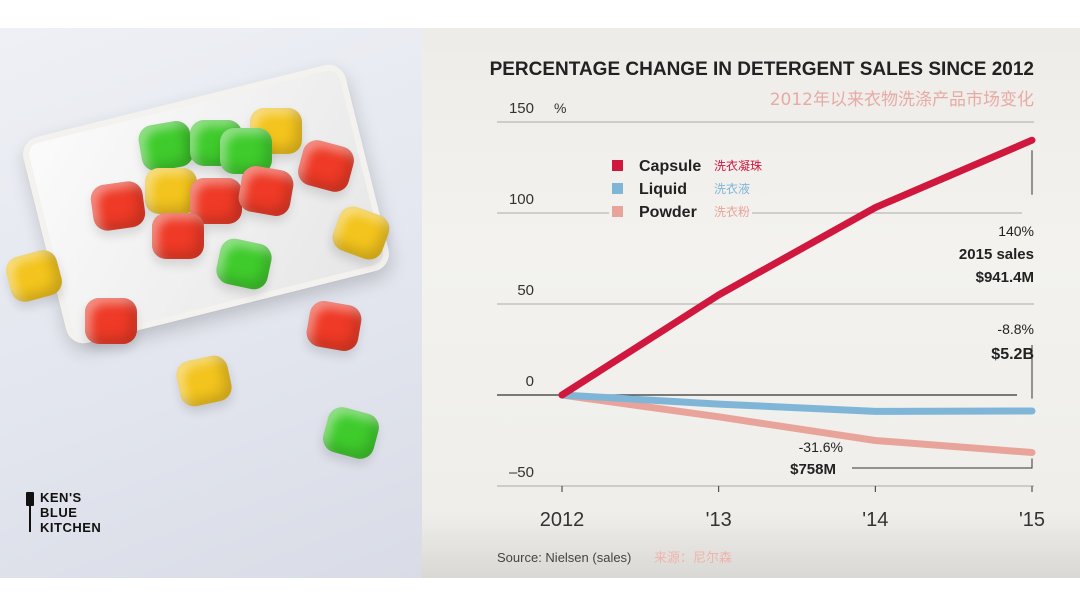 The width and height of the screenshot is (1080, 607). What do you see at coordinates (902, 100) in the screenshot?
I see `chart-subtitle: 2012年以来衣物洗涤产品市场变化` at bounding box center [902, 100].